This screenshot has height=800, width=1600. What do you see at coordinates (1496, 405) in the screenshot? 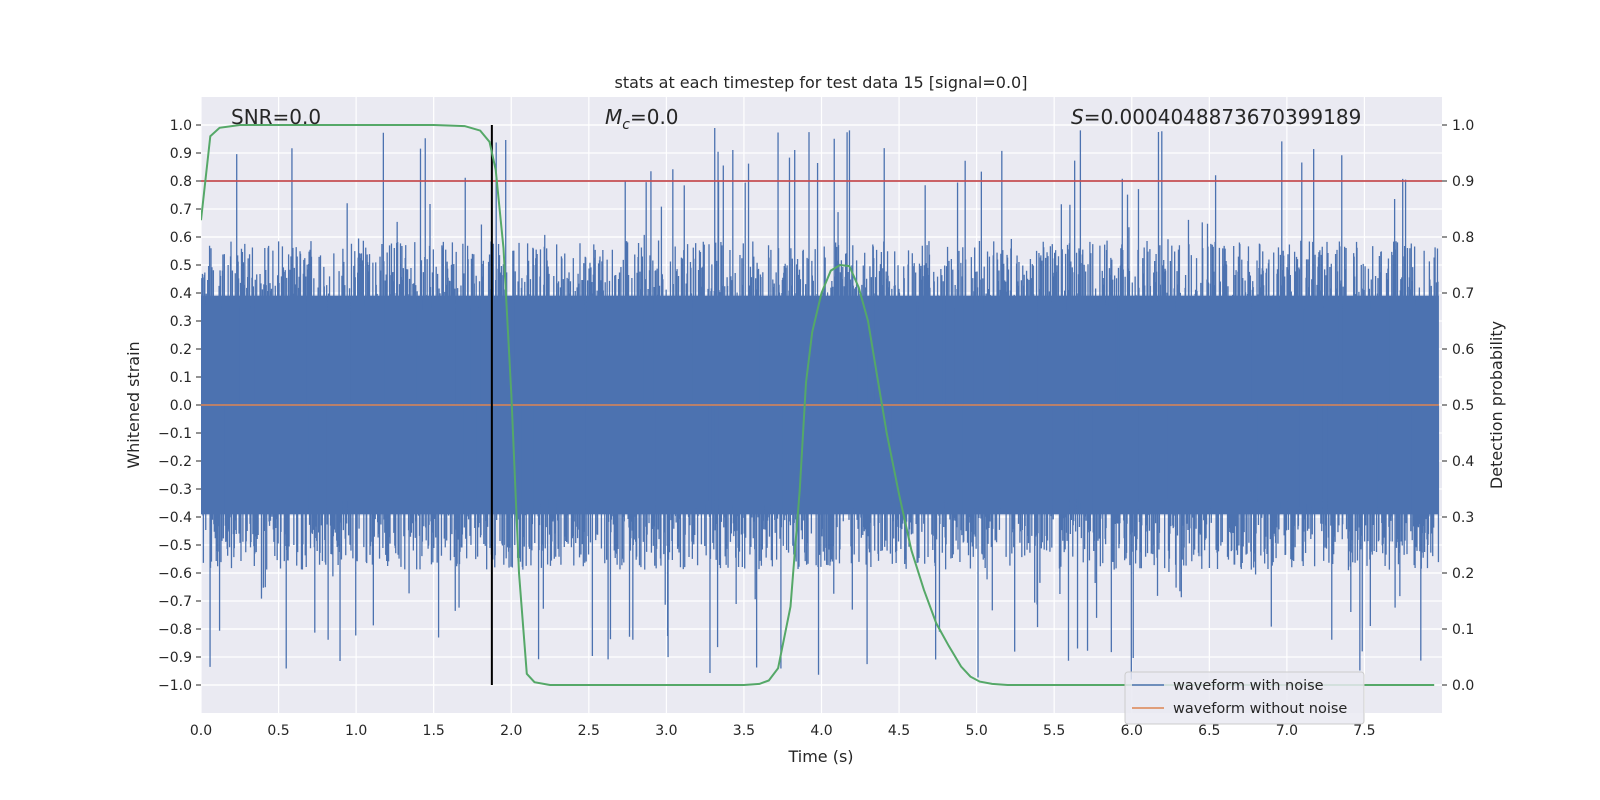
I see `y2-axis-label: Detection probability` at bounding box center [1496, 405].